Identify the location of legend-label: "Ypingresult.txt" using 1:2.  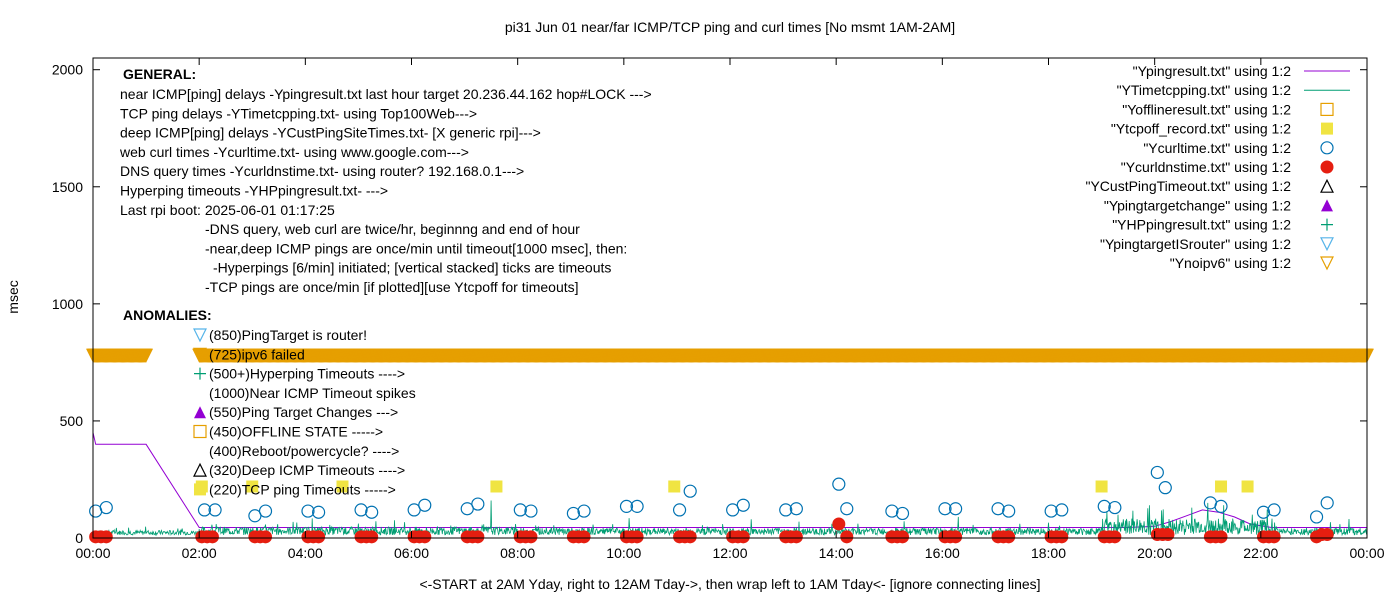
(1212, 71).